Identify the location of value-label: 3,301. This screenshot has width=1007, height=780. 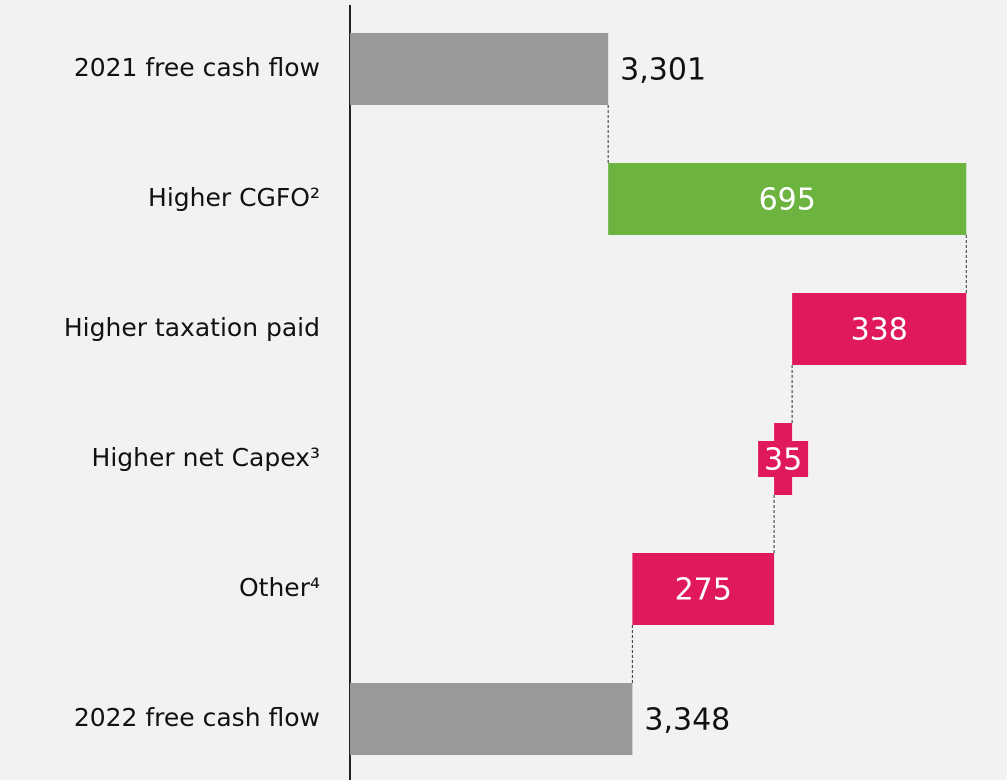
(663, 70).